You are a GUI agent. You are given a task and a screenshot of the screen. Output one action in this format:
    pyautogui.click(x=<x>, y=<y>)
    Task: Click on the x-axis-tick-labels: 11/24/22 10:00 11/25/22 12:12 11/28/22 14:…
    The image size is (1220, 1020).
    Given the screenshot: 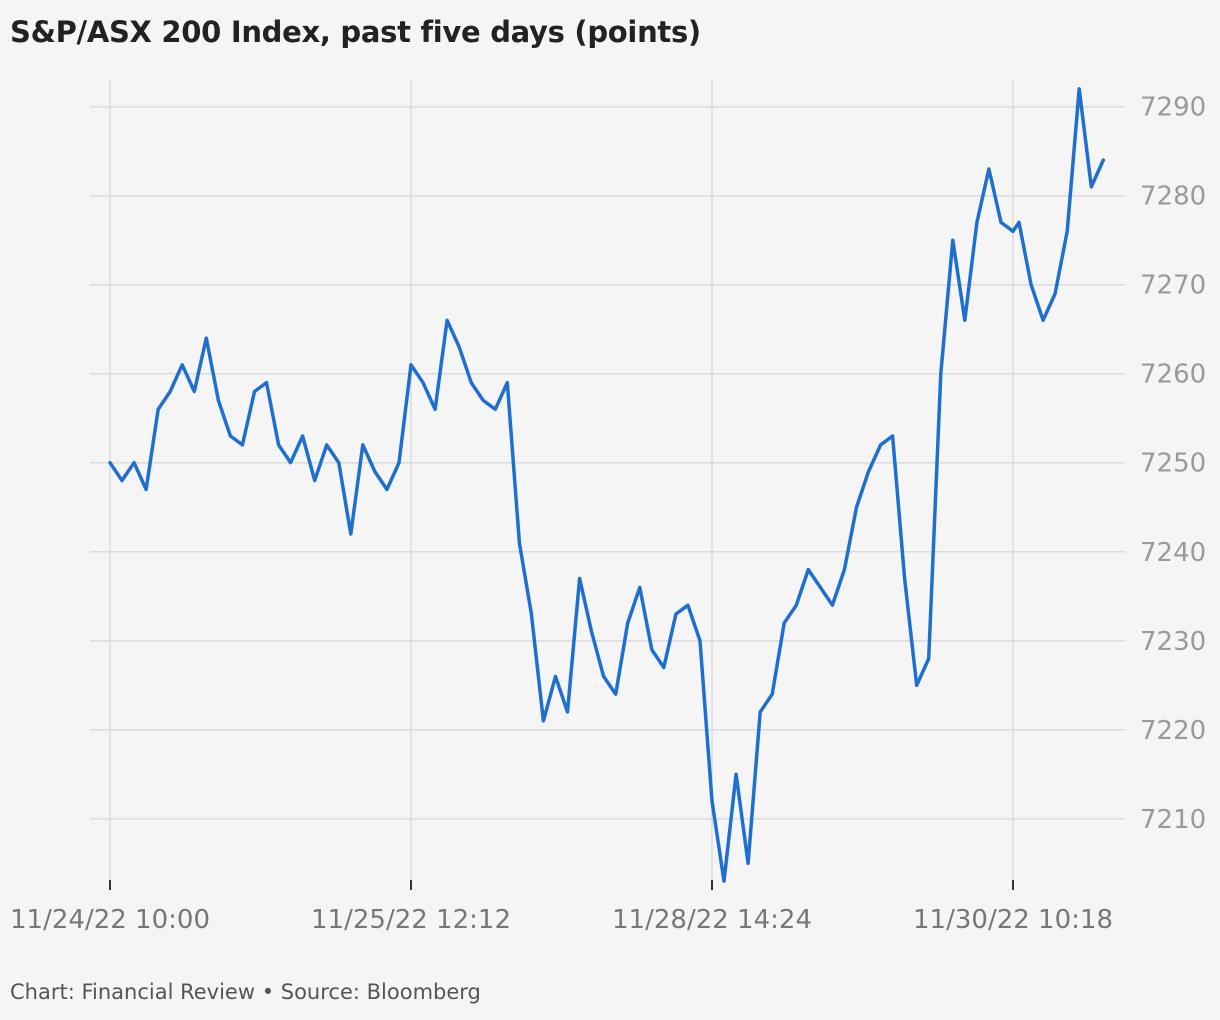 What is the action you would take?
    pyautogui.click(x=561, y=920)
    